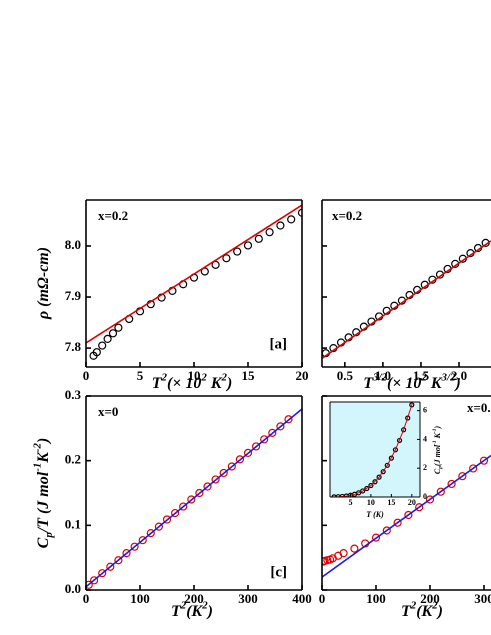  What do you see at coordinates (48, 535) in the screenshot?
I see `y-axis-label-part: p` at bounding box center [48, 535].